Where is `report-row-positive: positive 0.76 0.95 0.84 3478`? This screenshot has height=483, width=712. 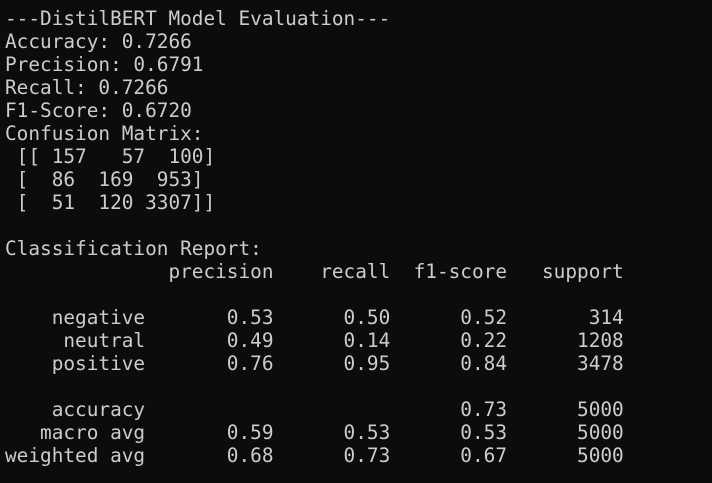 report-row-positive: positive 0.76 0.95 0.84 3478 is located at coordinates (314, 363).